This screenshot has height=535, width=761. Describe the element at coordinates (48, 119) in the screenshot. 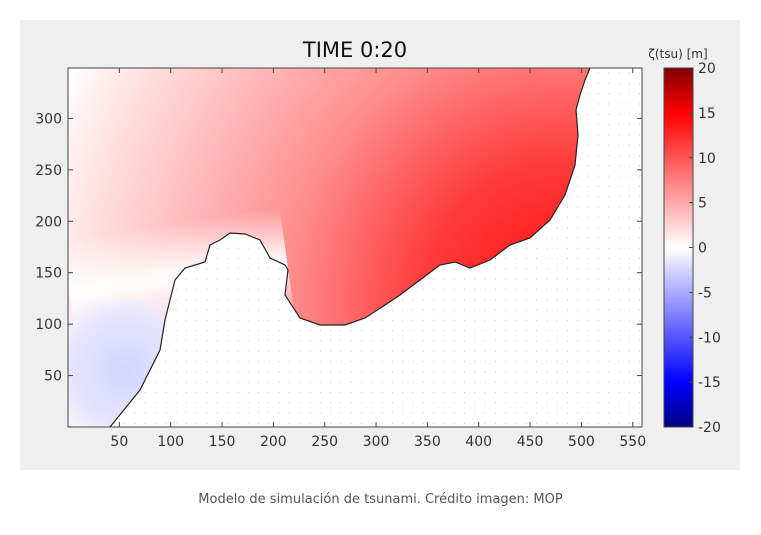

I see `y-tick-label: 300` at that location.